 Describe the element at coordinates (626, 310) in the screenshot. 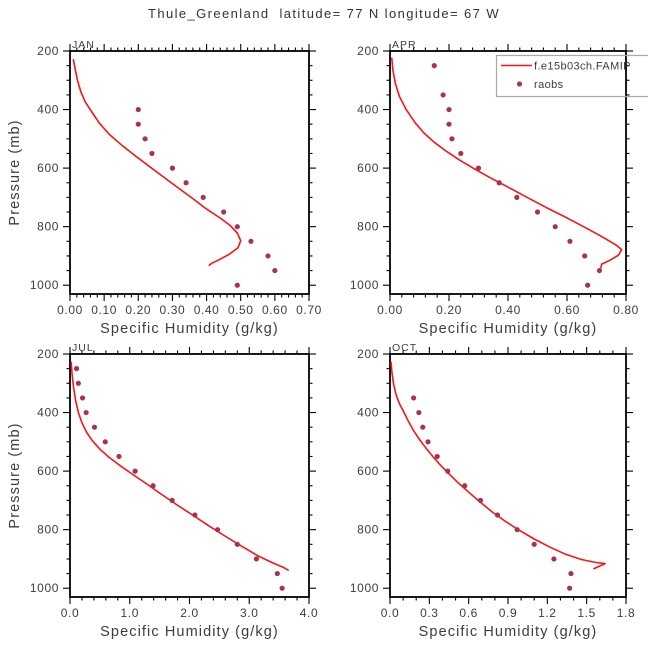

I see `x-tick-label: 0.80` at that location.